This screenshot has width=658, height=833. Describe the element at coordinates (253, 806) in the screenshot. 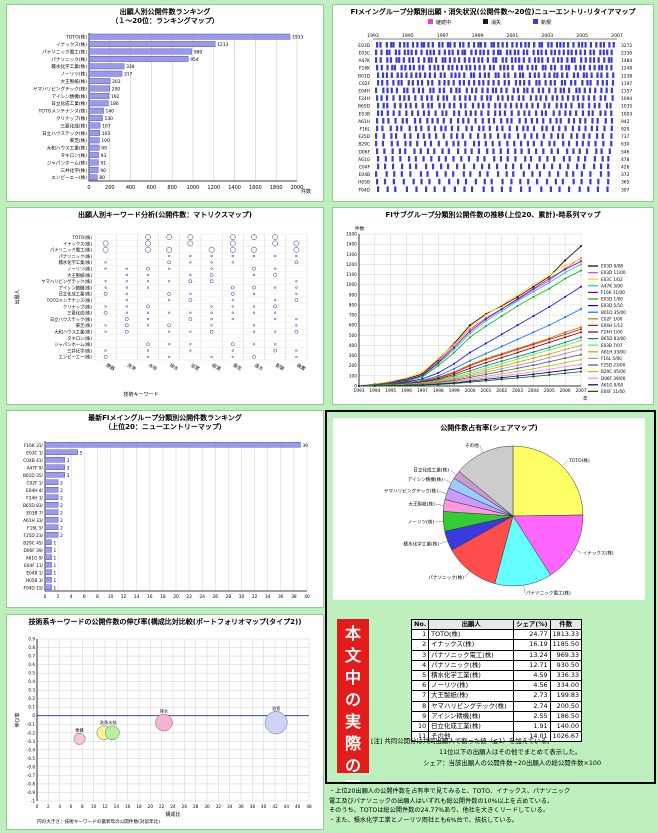

I see `x-tick-label: 38` at that location.